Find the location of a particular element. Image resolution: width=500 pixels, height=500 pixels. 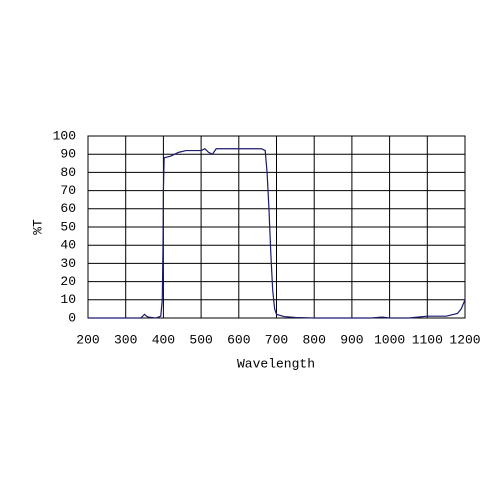

y-tick-label: 70 is located at coordinates (68, 190).